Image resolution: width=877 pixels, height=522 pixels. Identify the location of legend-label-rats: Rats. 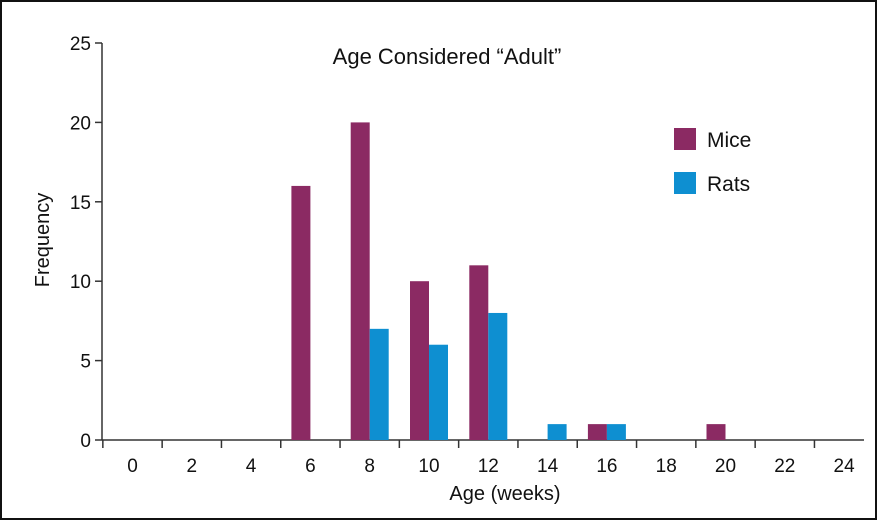
(728, 184).